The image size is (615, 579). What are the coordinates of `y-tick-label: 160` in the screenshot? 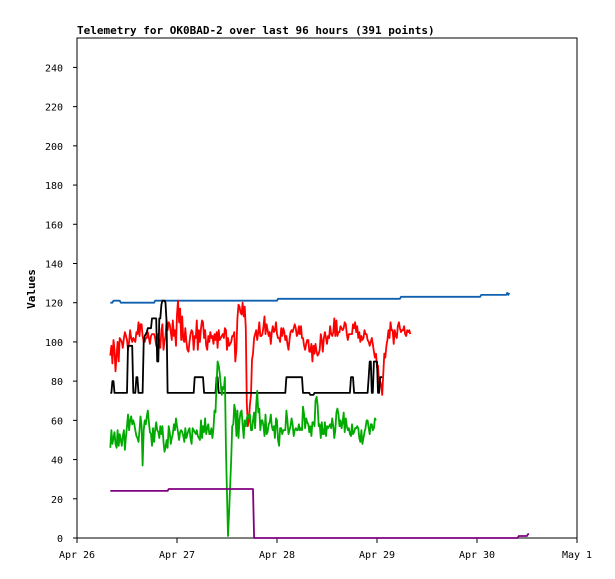 It's located at (54, 225).